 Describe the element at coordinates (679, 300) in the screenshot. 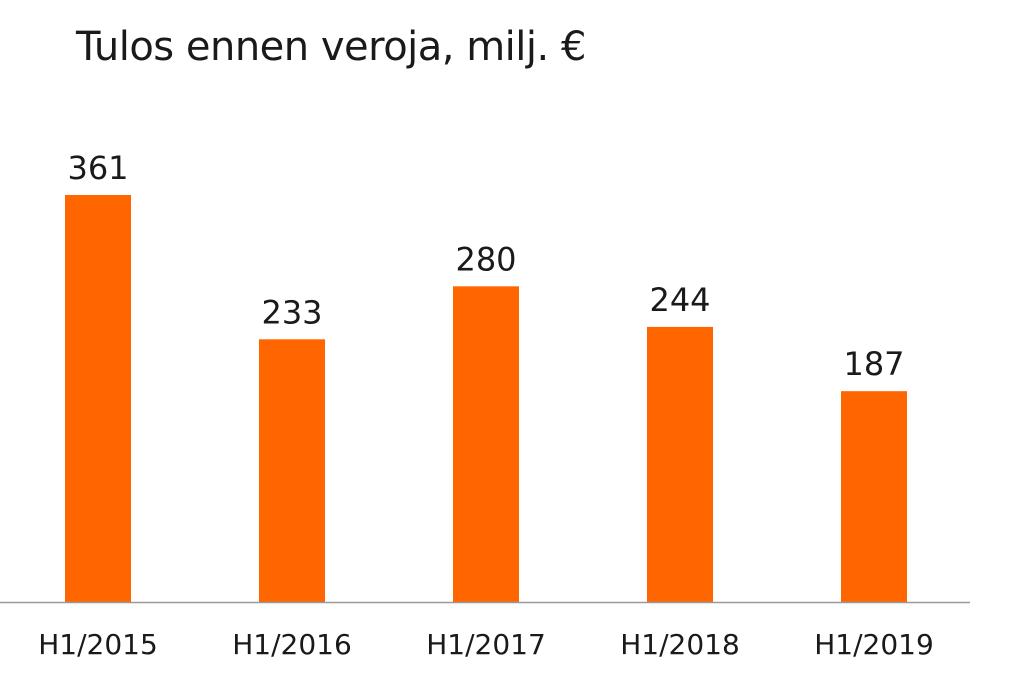

I see `value-label: 244` at that location.